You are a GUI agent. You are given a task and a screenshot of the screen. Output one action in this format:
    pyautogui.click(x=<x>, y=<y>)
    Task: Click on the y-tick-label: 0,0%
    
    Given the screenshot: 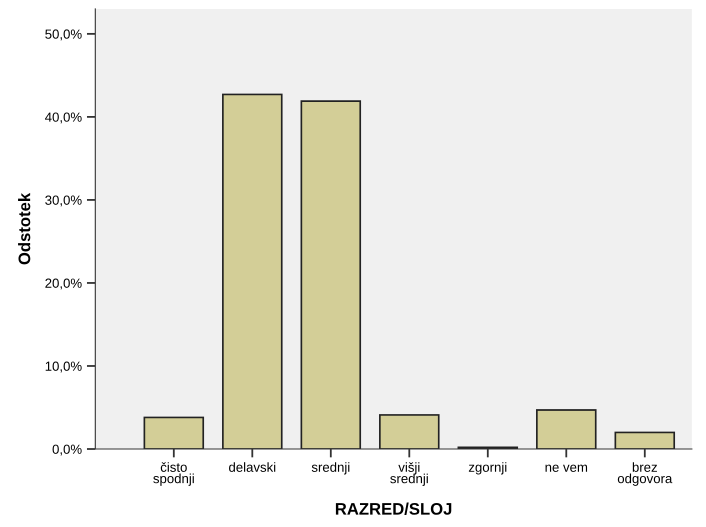 What is the action you would take?
    pyautogui.click(x=67, y=450)
    